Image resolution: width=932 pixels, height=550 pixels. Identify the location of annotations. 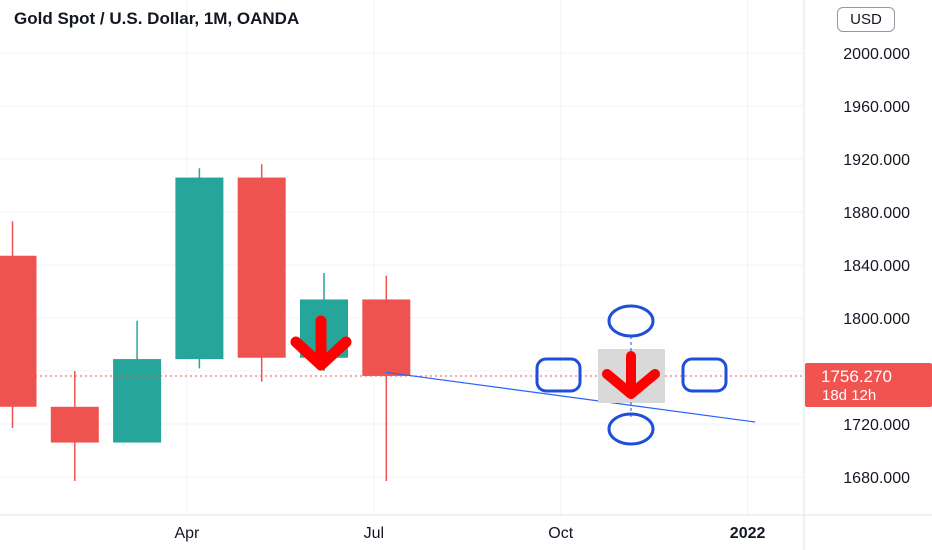
(509, 375).